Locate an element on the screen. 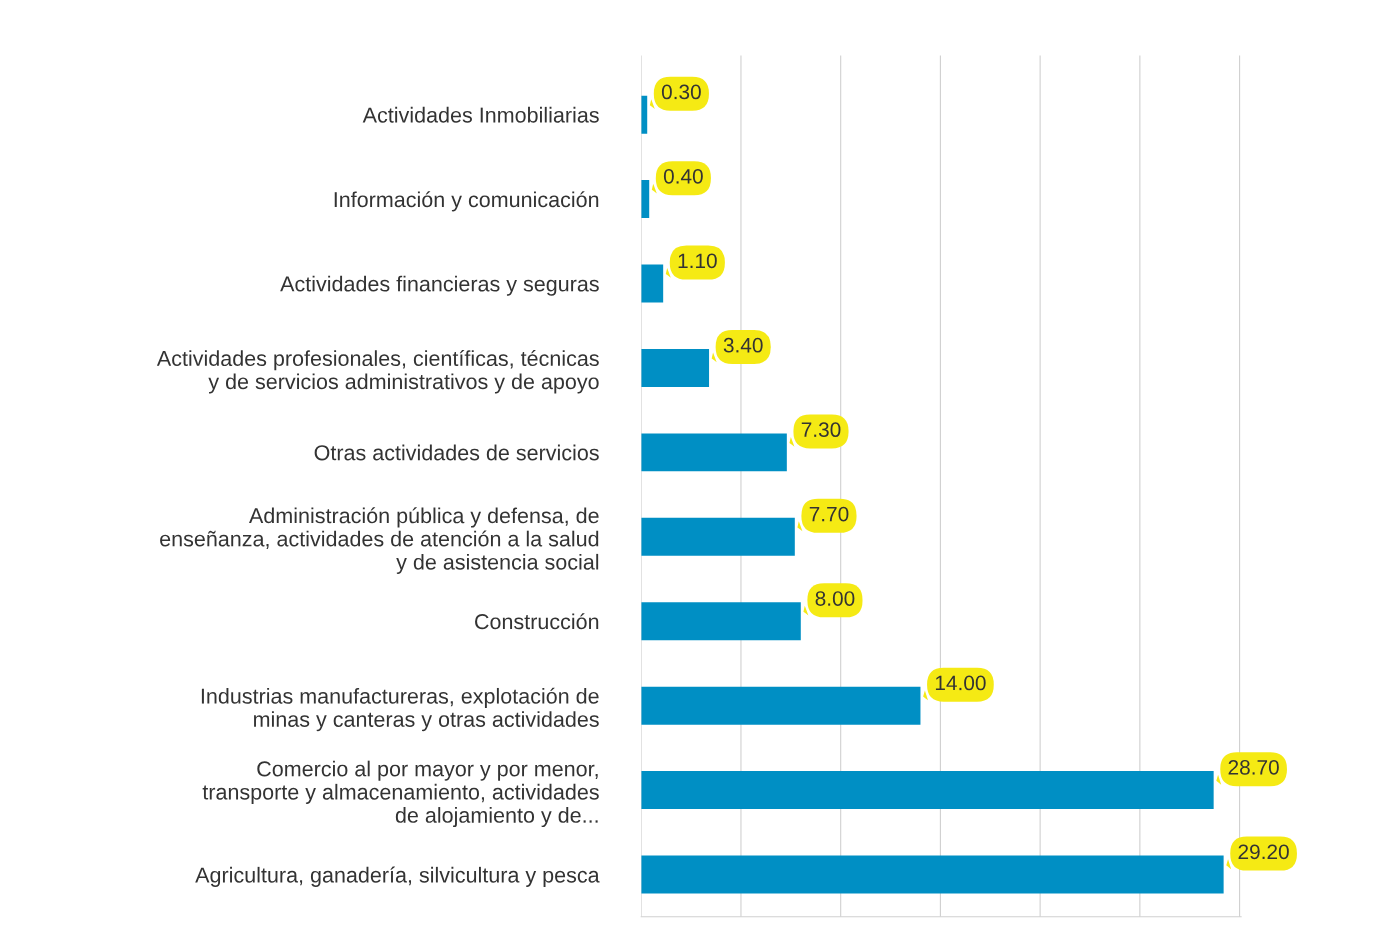  data-label: 8.00 is located at coordinates (835, 598).